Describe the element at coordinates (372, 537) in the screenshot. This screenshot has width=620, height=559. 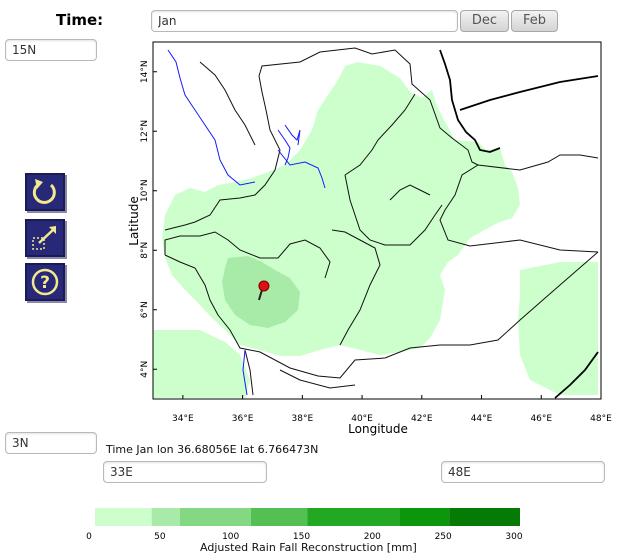
I see `legend-tick-label: 200` at that location.